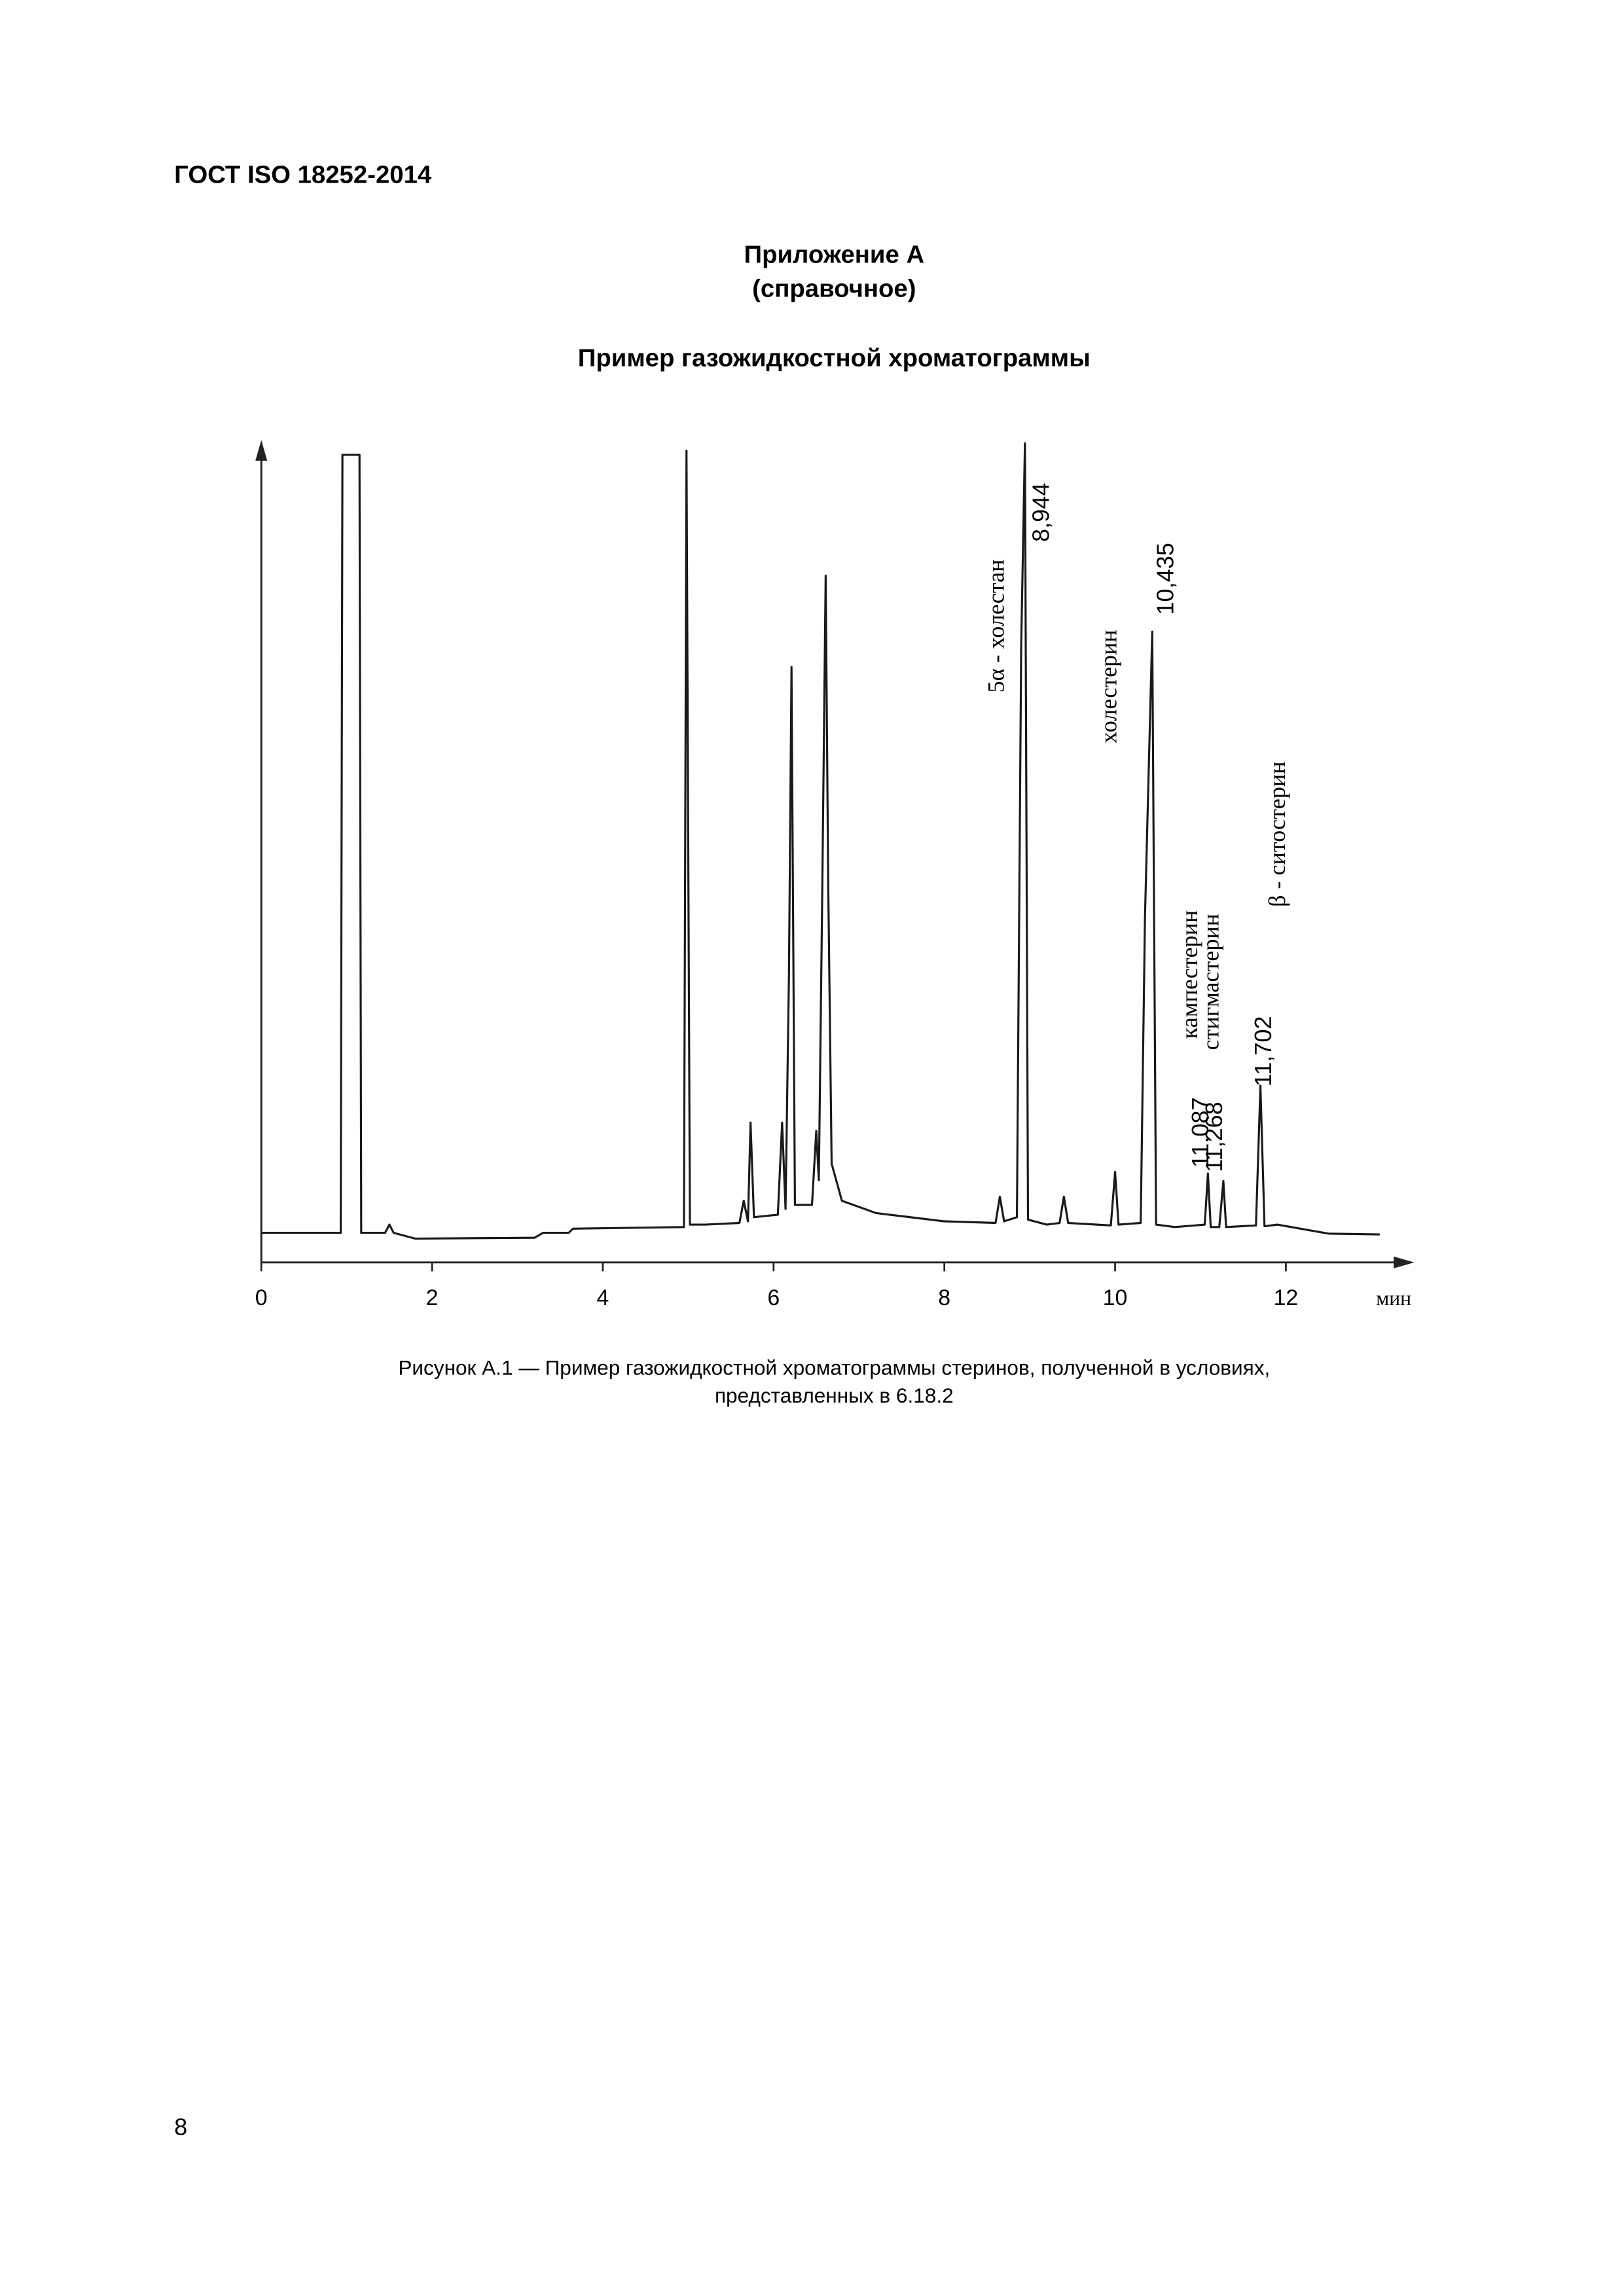 Image resolution: width=1624 pixels, height=2296 pixels. What do you see at coordinates (1263, 1051) in the screenshot?
I see `peak-time-label: 11,702` at bounding box center [1263, 1051].